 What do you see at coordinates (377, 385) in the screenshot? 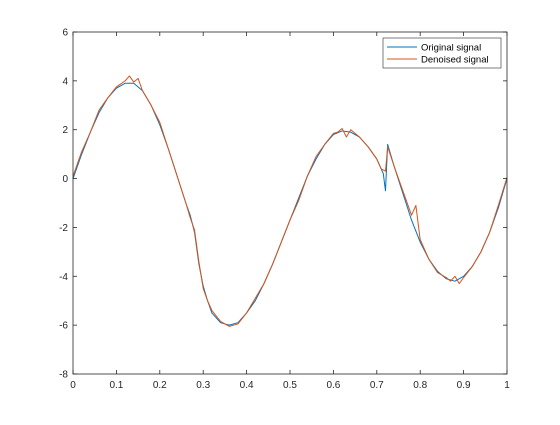
I see `x-tick-label: 0.7` at bounding box center [377, 385].